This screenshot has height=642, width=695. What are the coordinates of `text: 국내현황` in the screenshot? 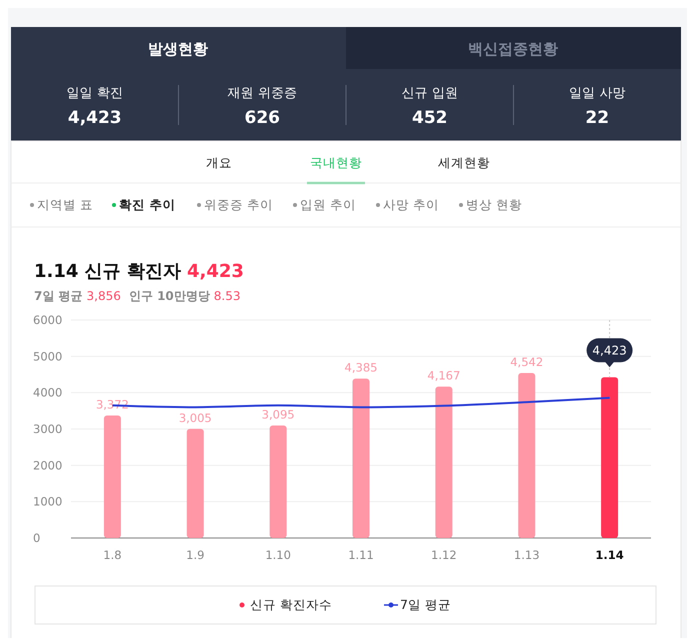 It's located at (336, 162).